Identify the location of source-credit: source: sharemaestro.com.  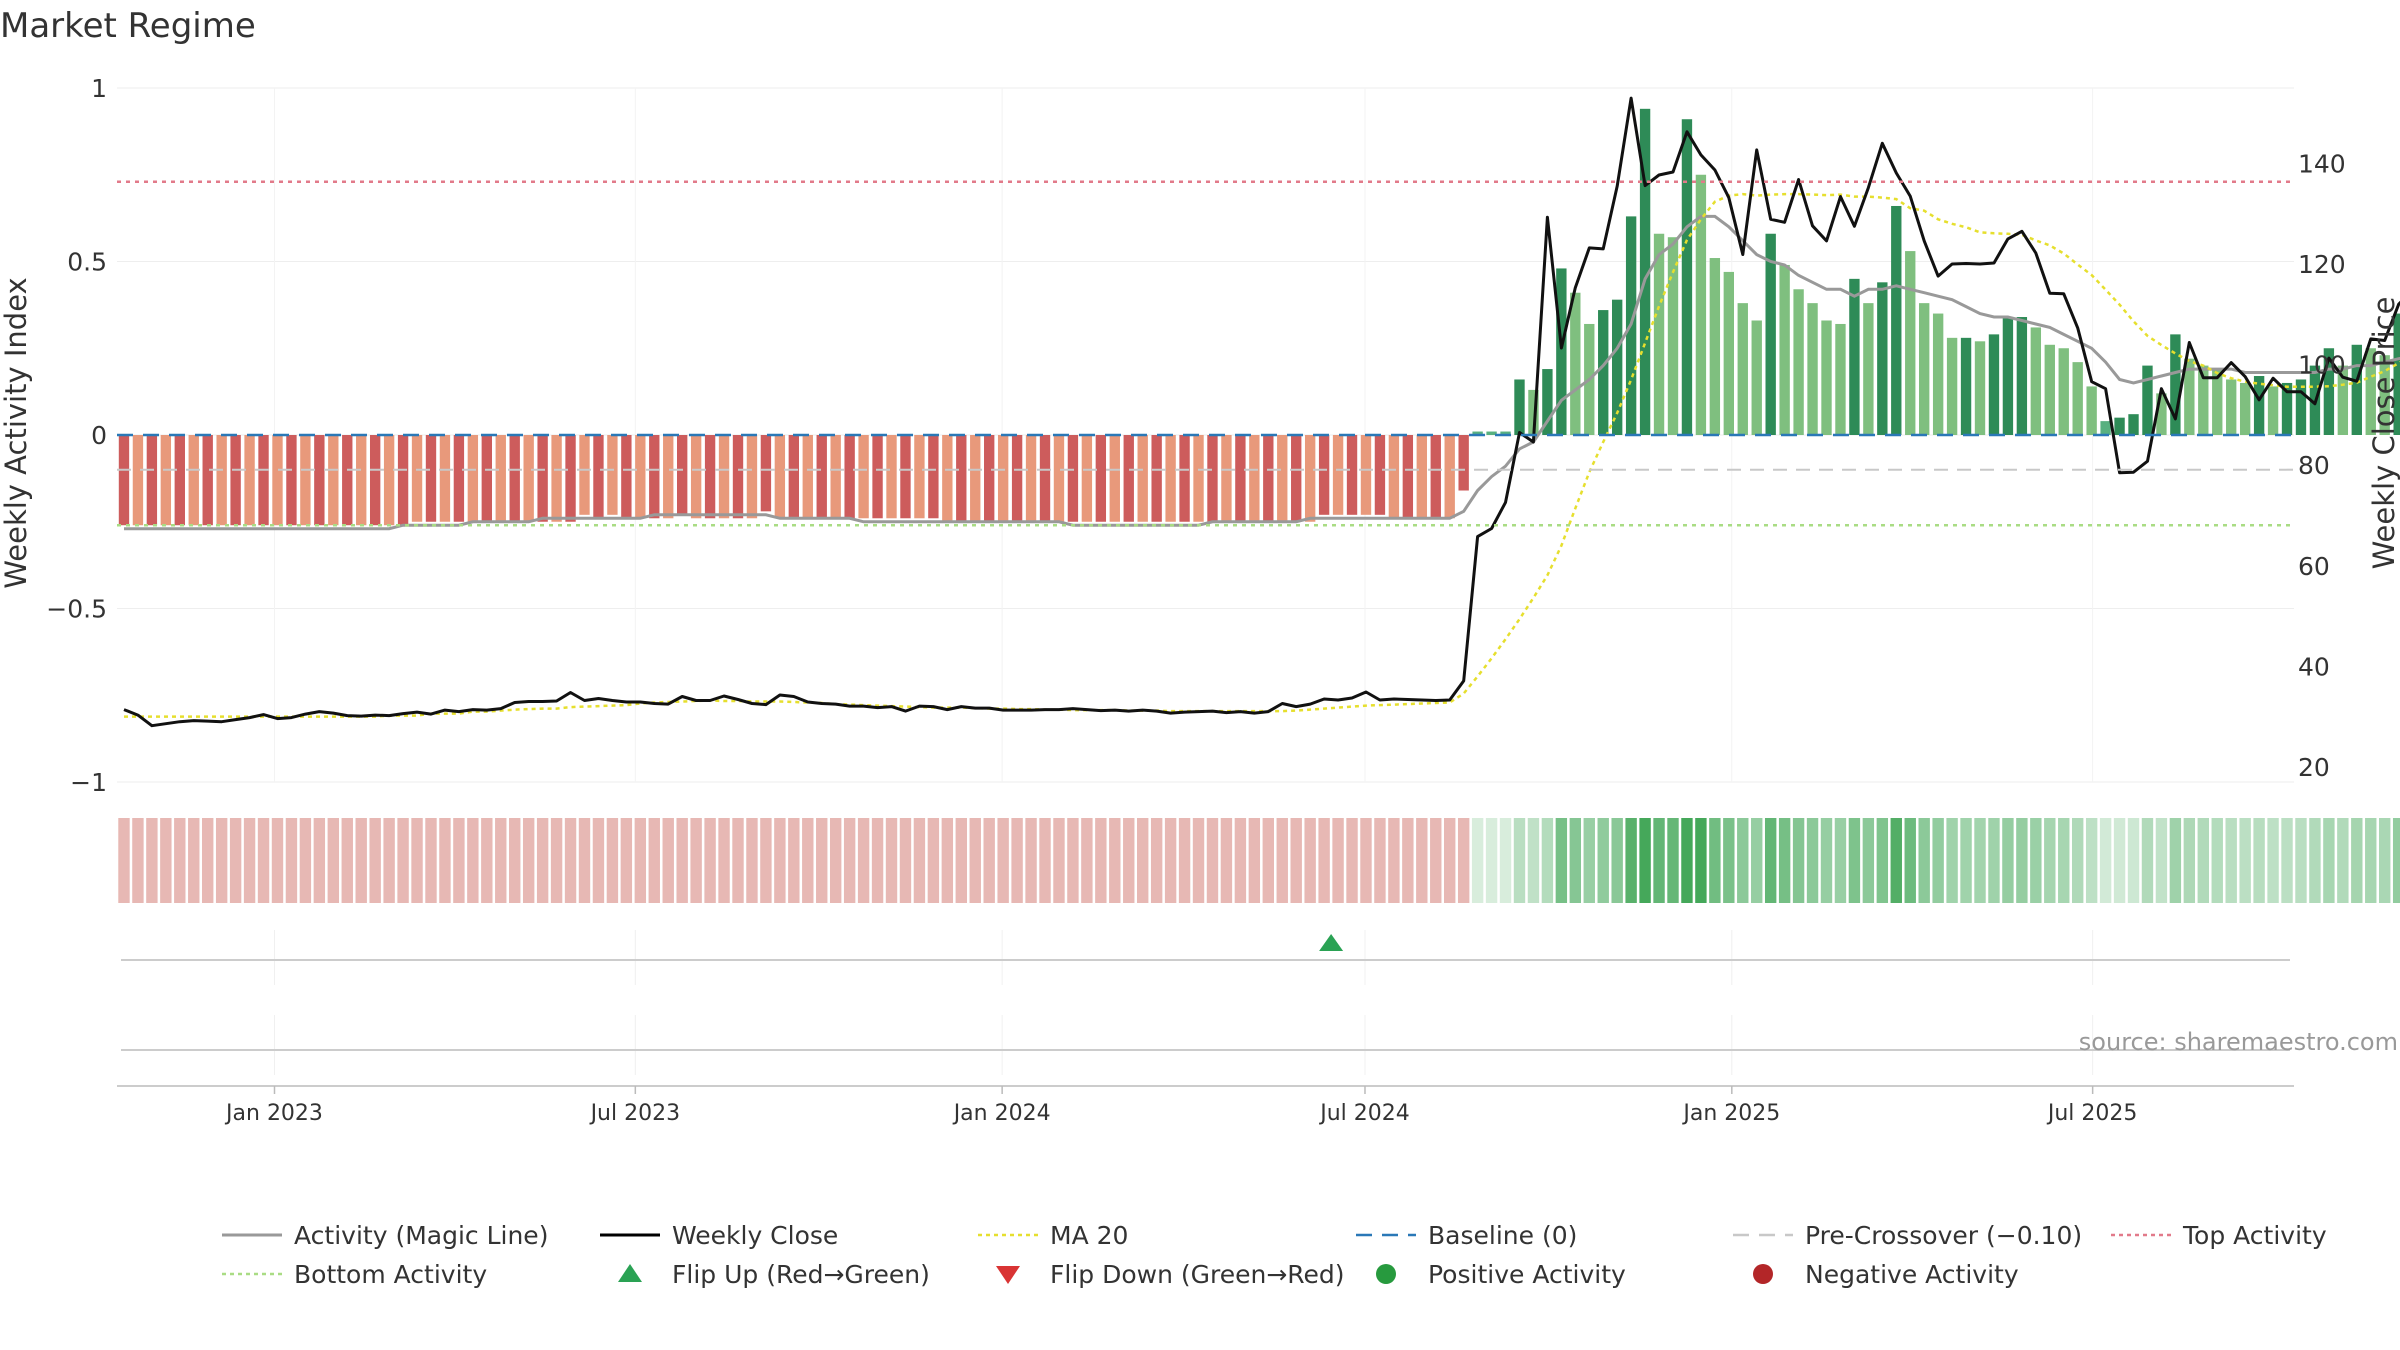
(2238, 1042).